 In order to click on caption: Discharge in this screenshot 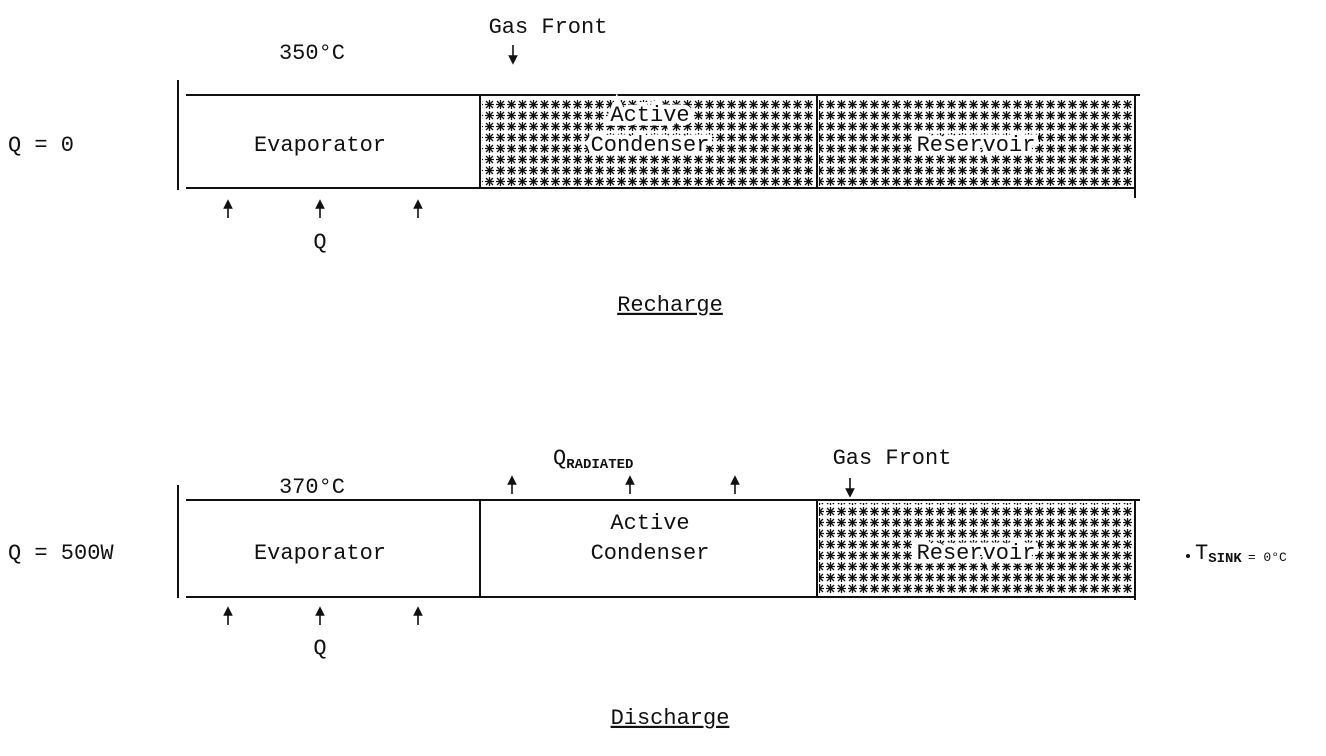, I will do `click(670, 718)`.